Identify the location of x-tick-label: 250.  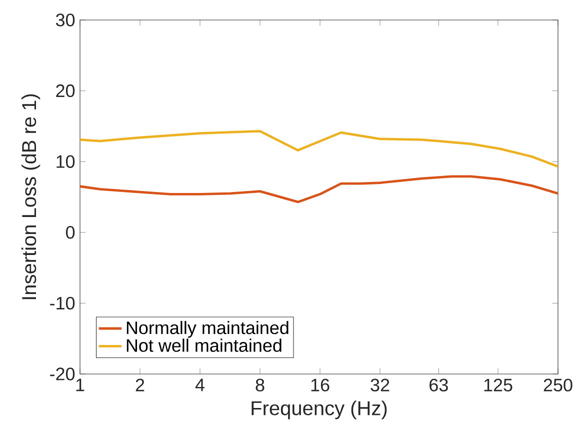
(558, 385).